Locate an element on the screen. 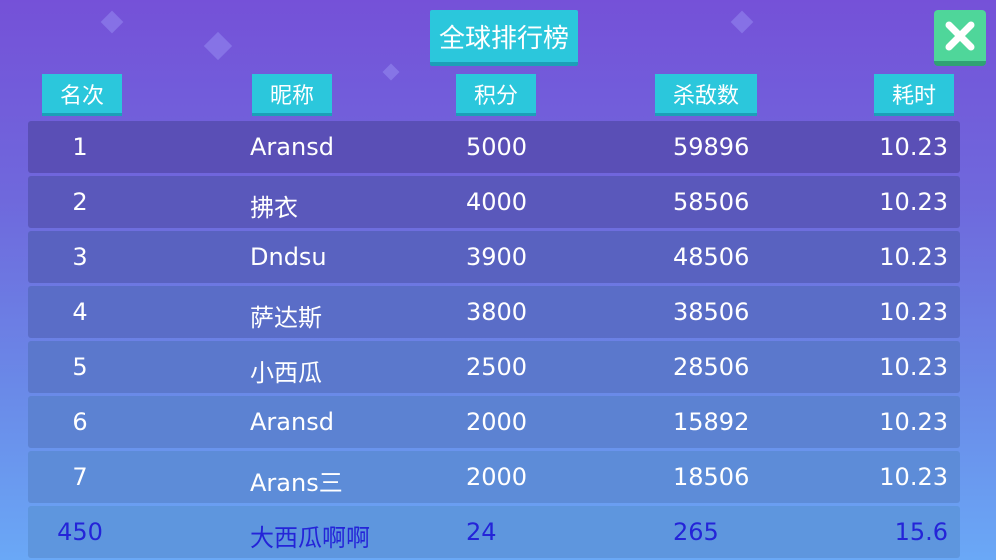  cell-score: 2500 is located at coordinates (497, 367).